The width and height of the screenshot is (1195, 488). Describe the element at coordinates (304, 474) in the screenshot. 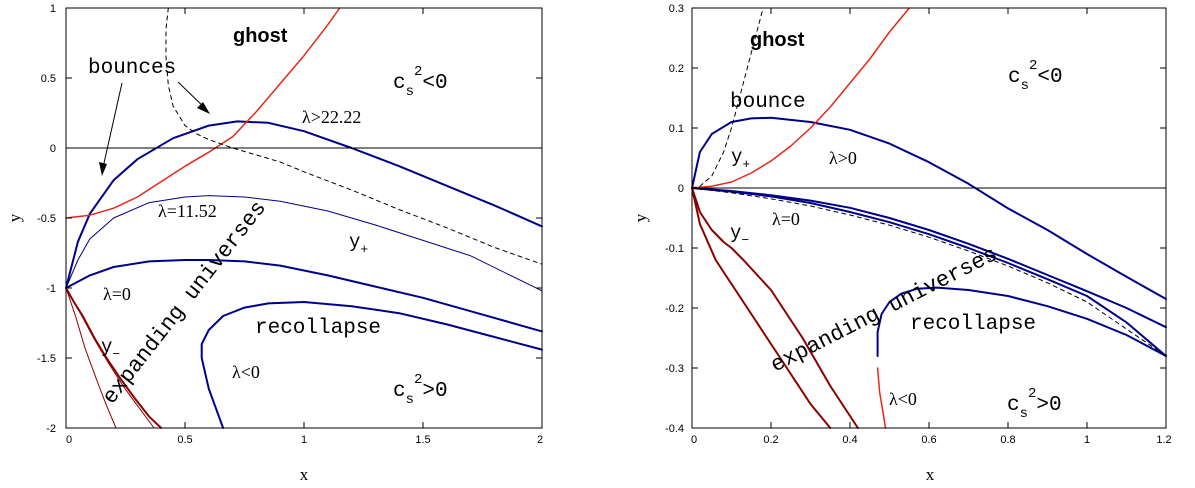

I see `x-axis-label-left: x` at that location.